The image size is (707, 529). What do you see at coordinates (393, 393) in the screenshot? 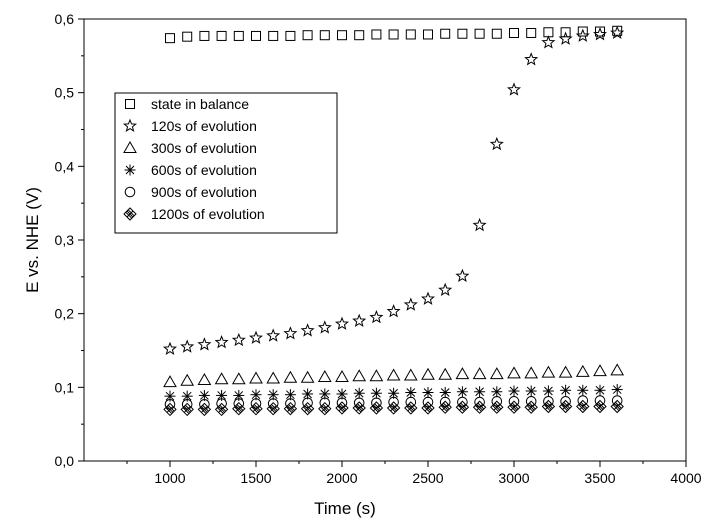
I see `series-asterisk` at bounding box center [393, 393].